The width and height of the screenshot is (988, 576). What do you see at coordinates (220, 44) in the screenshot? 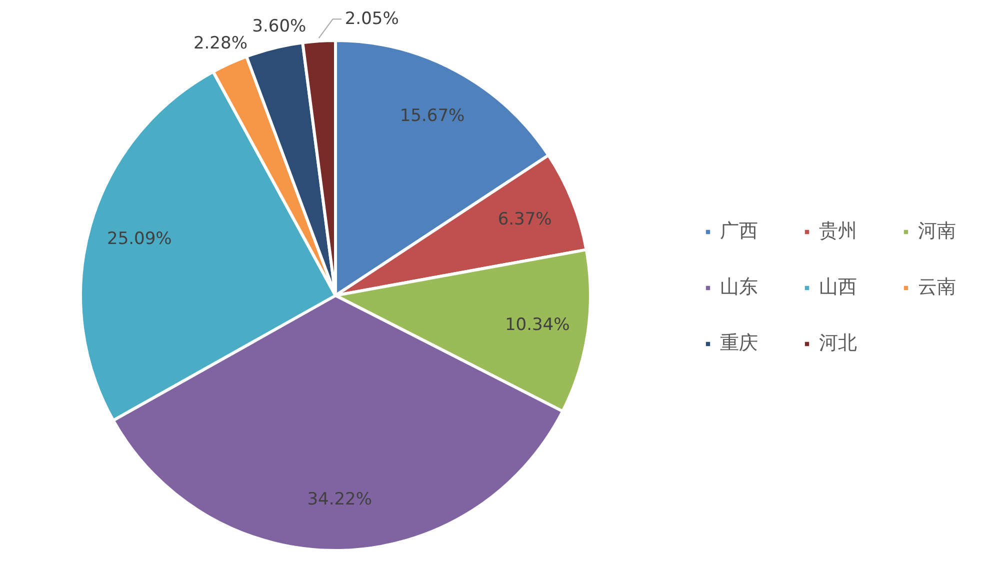
I see `data-label: 2.28%` at bounding box center [220, 44].